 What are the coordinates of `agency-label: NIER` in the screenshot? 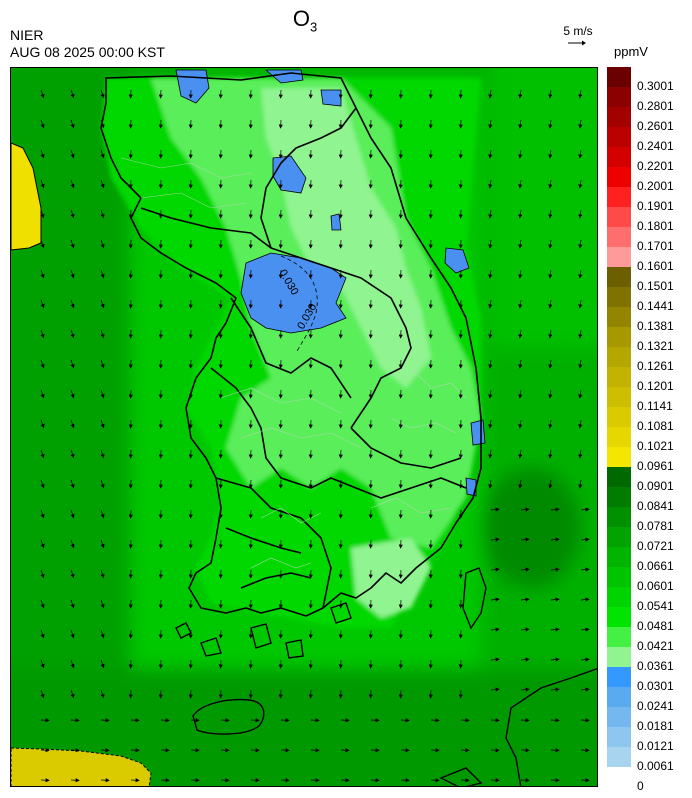 It's located at (27, 35).